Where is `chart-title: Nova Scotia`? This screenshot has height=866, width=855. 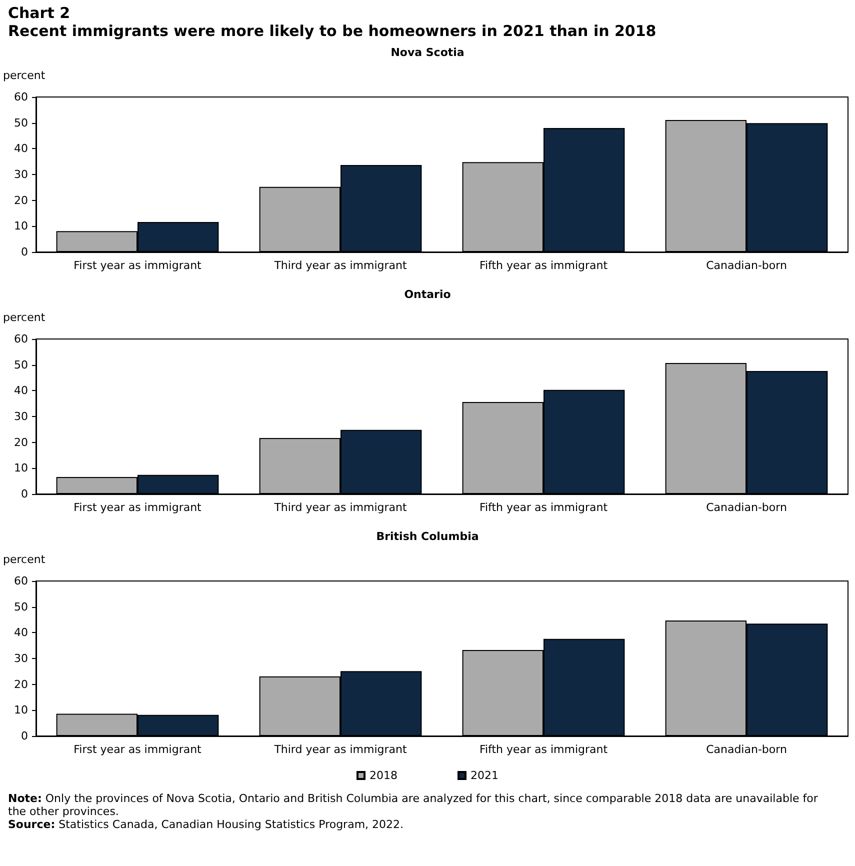
chart-title: Nova Scotia is located at coordinates (427, 52).